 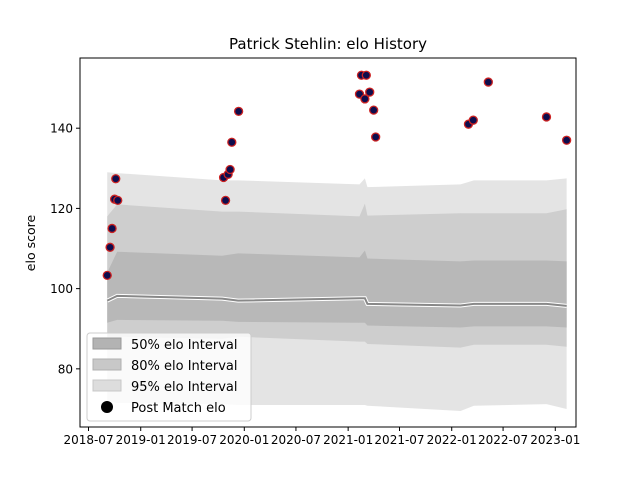 I want to click on x-tick-label: 2022-01, so click(x=452, y=440).